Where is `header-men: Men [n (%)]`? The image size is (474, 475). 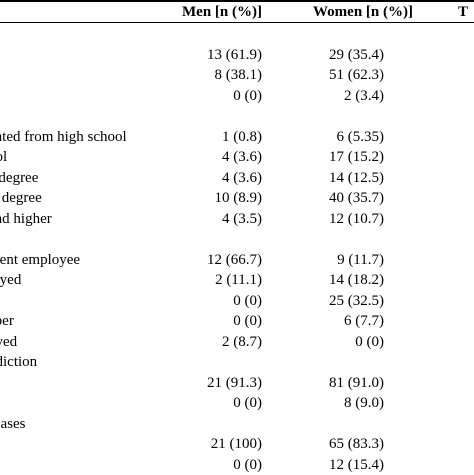
header-men: Men [n (%)] is located at coordinates (222, 12).